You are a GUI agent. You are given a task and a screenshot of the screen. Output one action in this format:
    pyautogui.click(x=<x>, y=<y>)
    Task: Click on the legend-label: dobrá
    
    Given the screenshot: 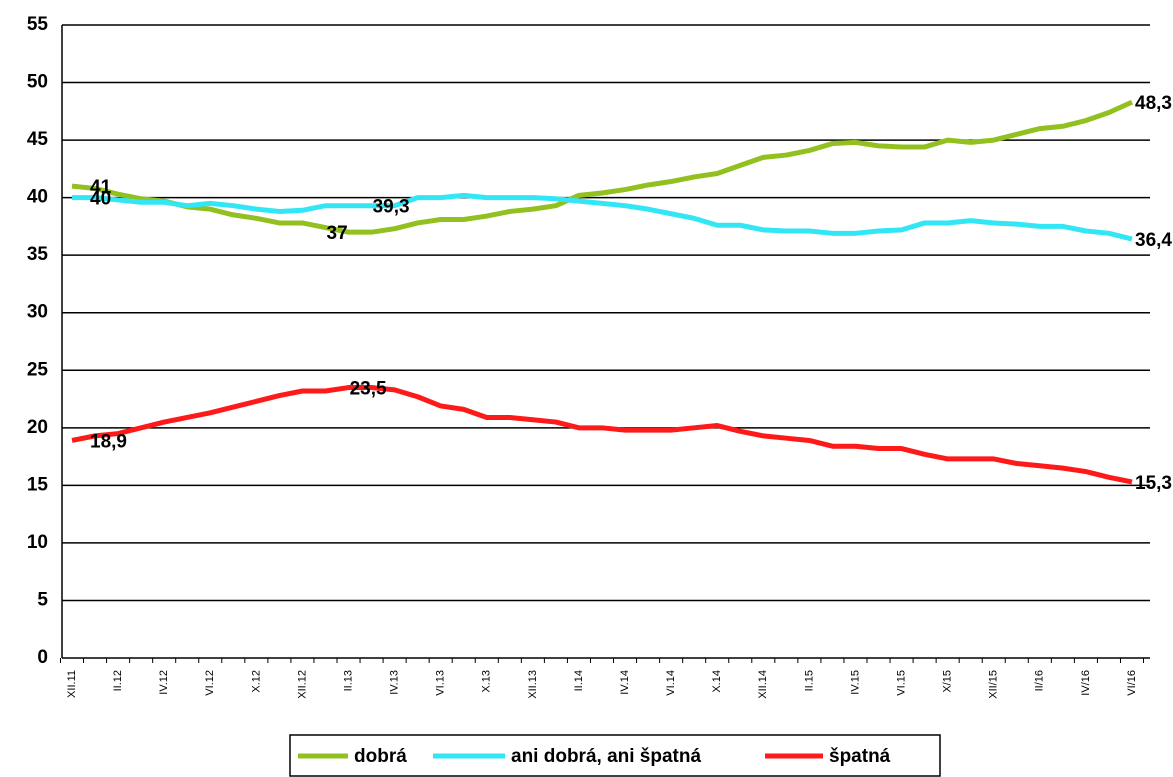 What is the action you would take?
    pyautogui.click(x=380, y=756)
    